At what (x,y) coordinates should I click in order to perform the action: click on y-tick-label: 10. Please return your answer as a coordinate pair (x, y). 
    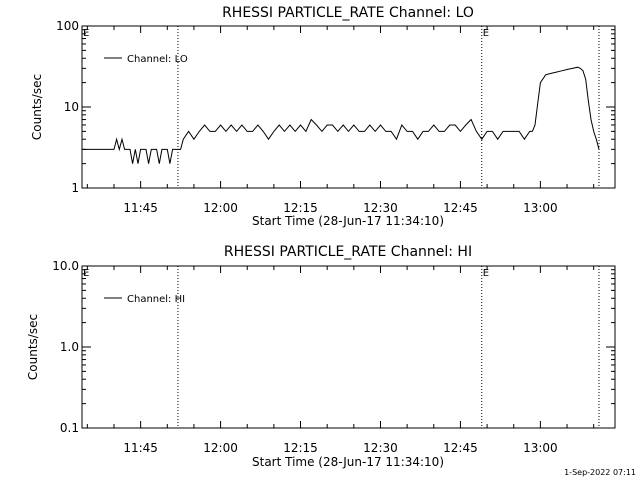
    Looking at the image, I should click on (71, 107).